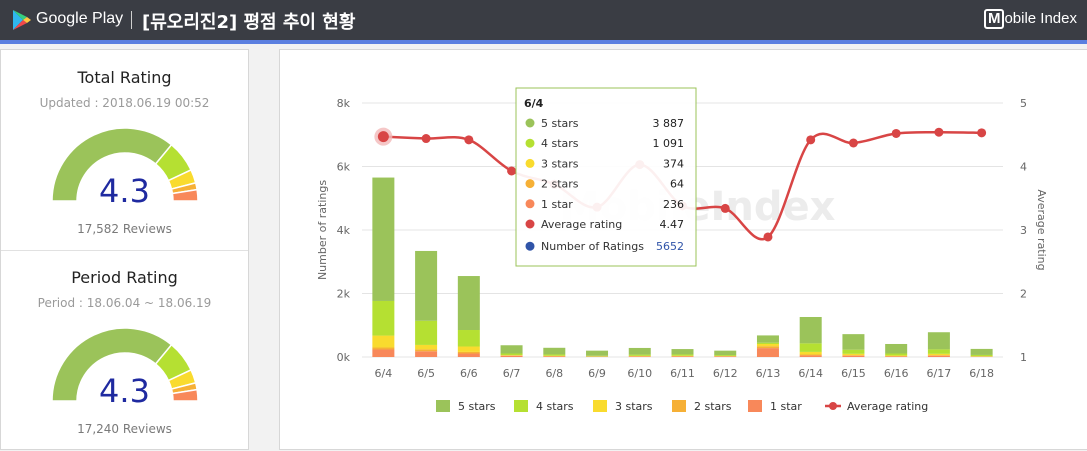  I want to click on x-tick-label: 6/7, so click(512, 373).